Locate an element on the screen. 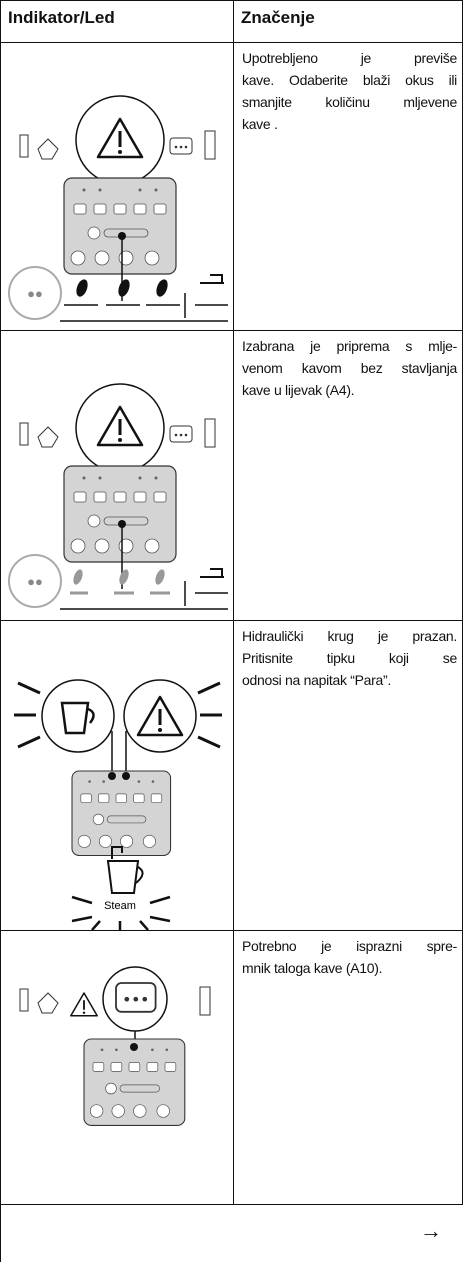 The image size is (463, 1262). text-line: venom kavom bez stavljanja is located at coordinates (349, 368).